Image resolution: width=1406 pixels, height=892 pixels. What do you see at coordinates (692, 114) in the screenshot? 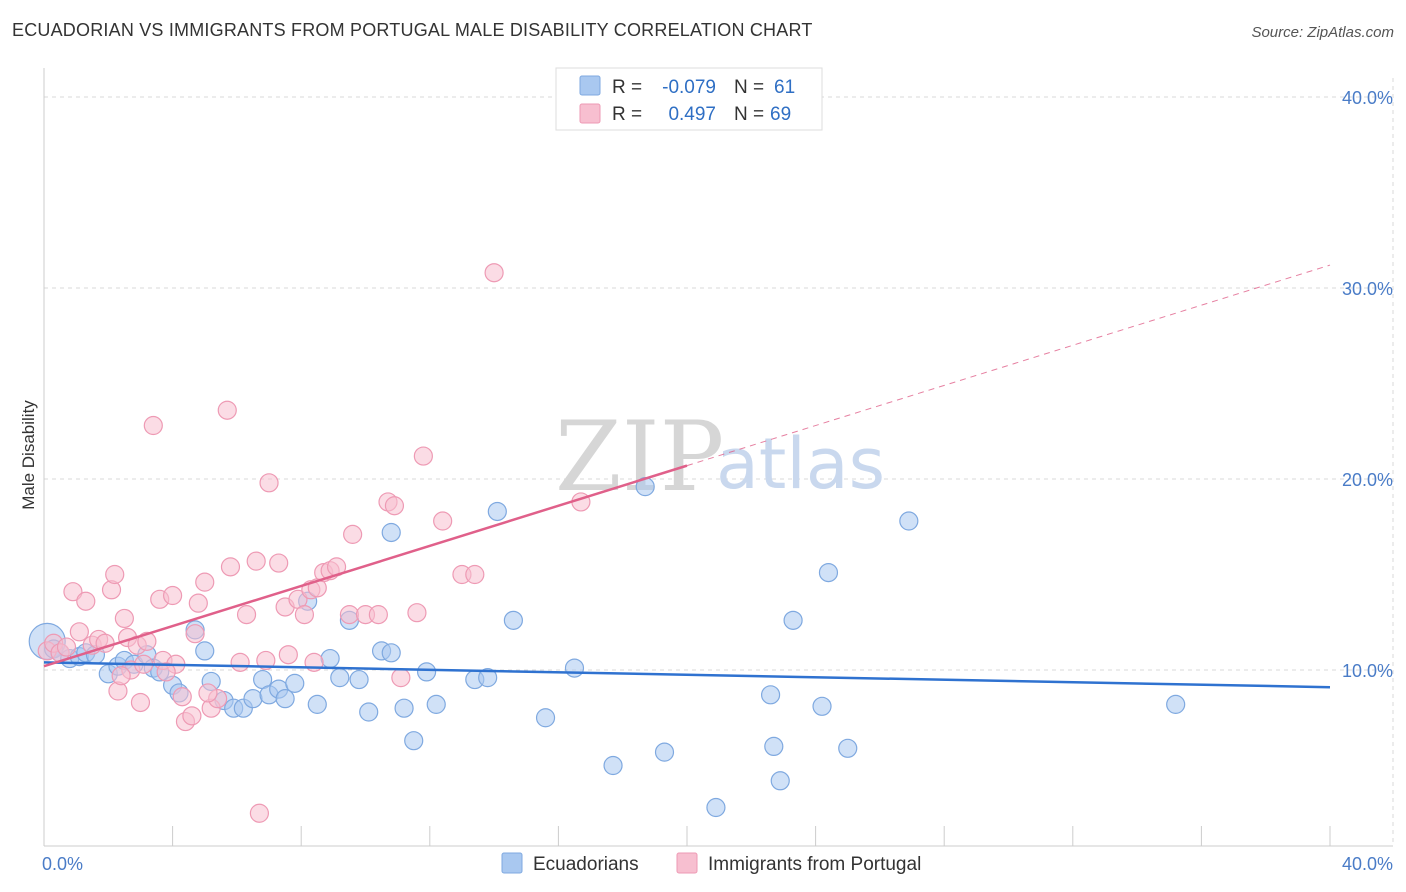
I see `legend-r-value-portugal: 0.497` at bounding box center [692, 114].